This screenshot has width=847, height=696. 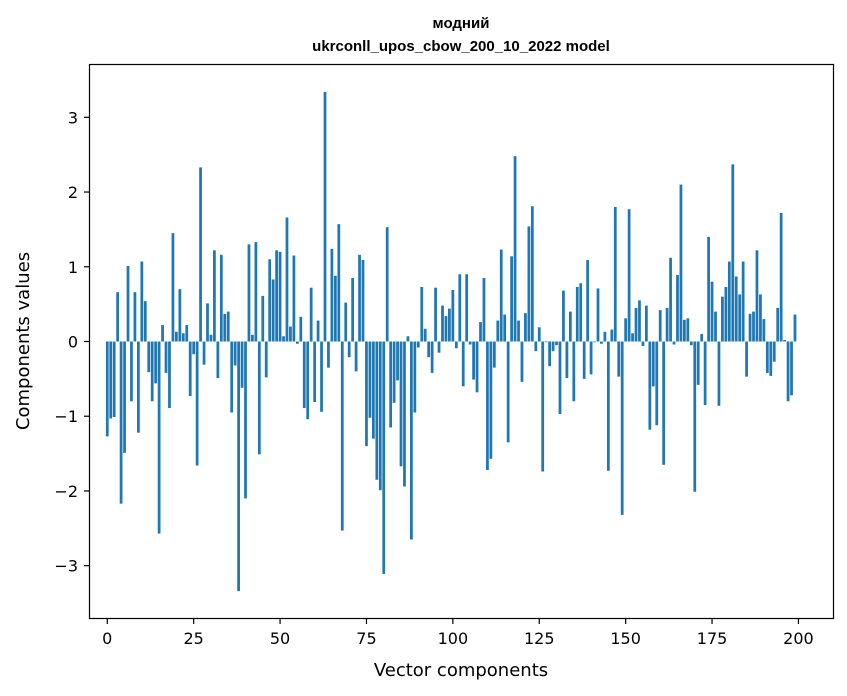 I want to click on y-tick-label: 2, so click(x=73, y=192).